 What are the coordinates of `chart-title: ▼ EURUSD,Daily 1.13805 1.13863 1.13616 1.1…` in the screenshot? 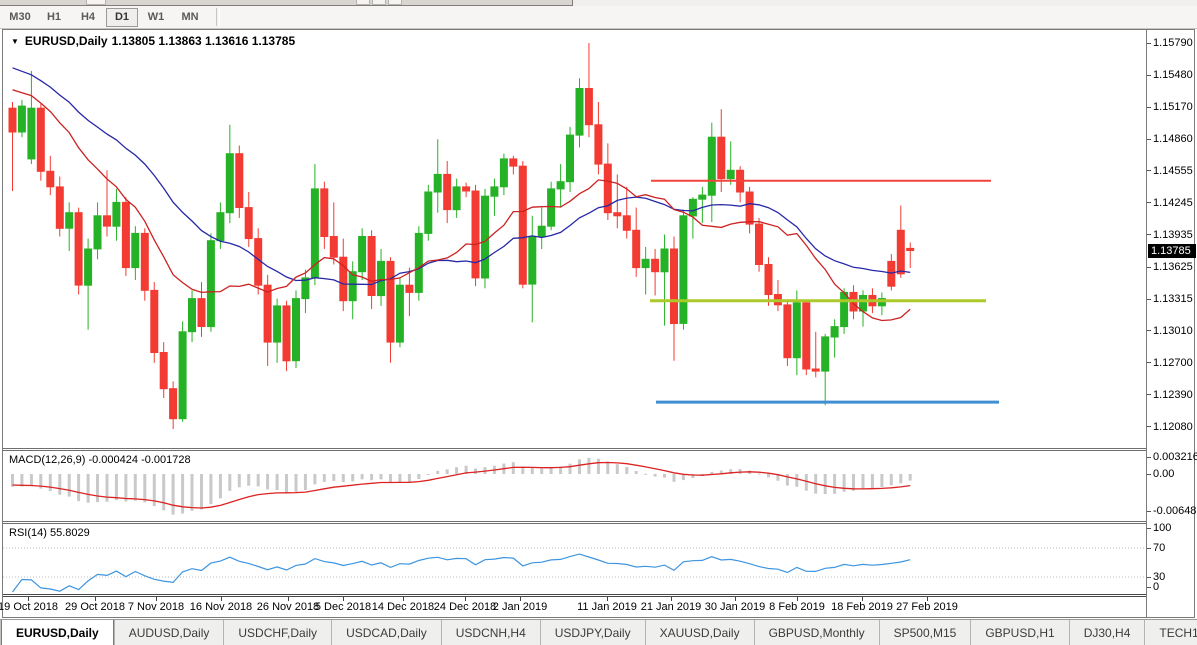 It's located at (155, 41).